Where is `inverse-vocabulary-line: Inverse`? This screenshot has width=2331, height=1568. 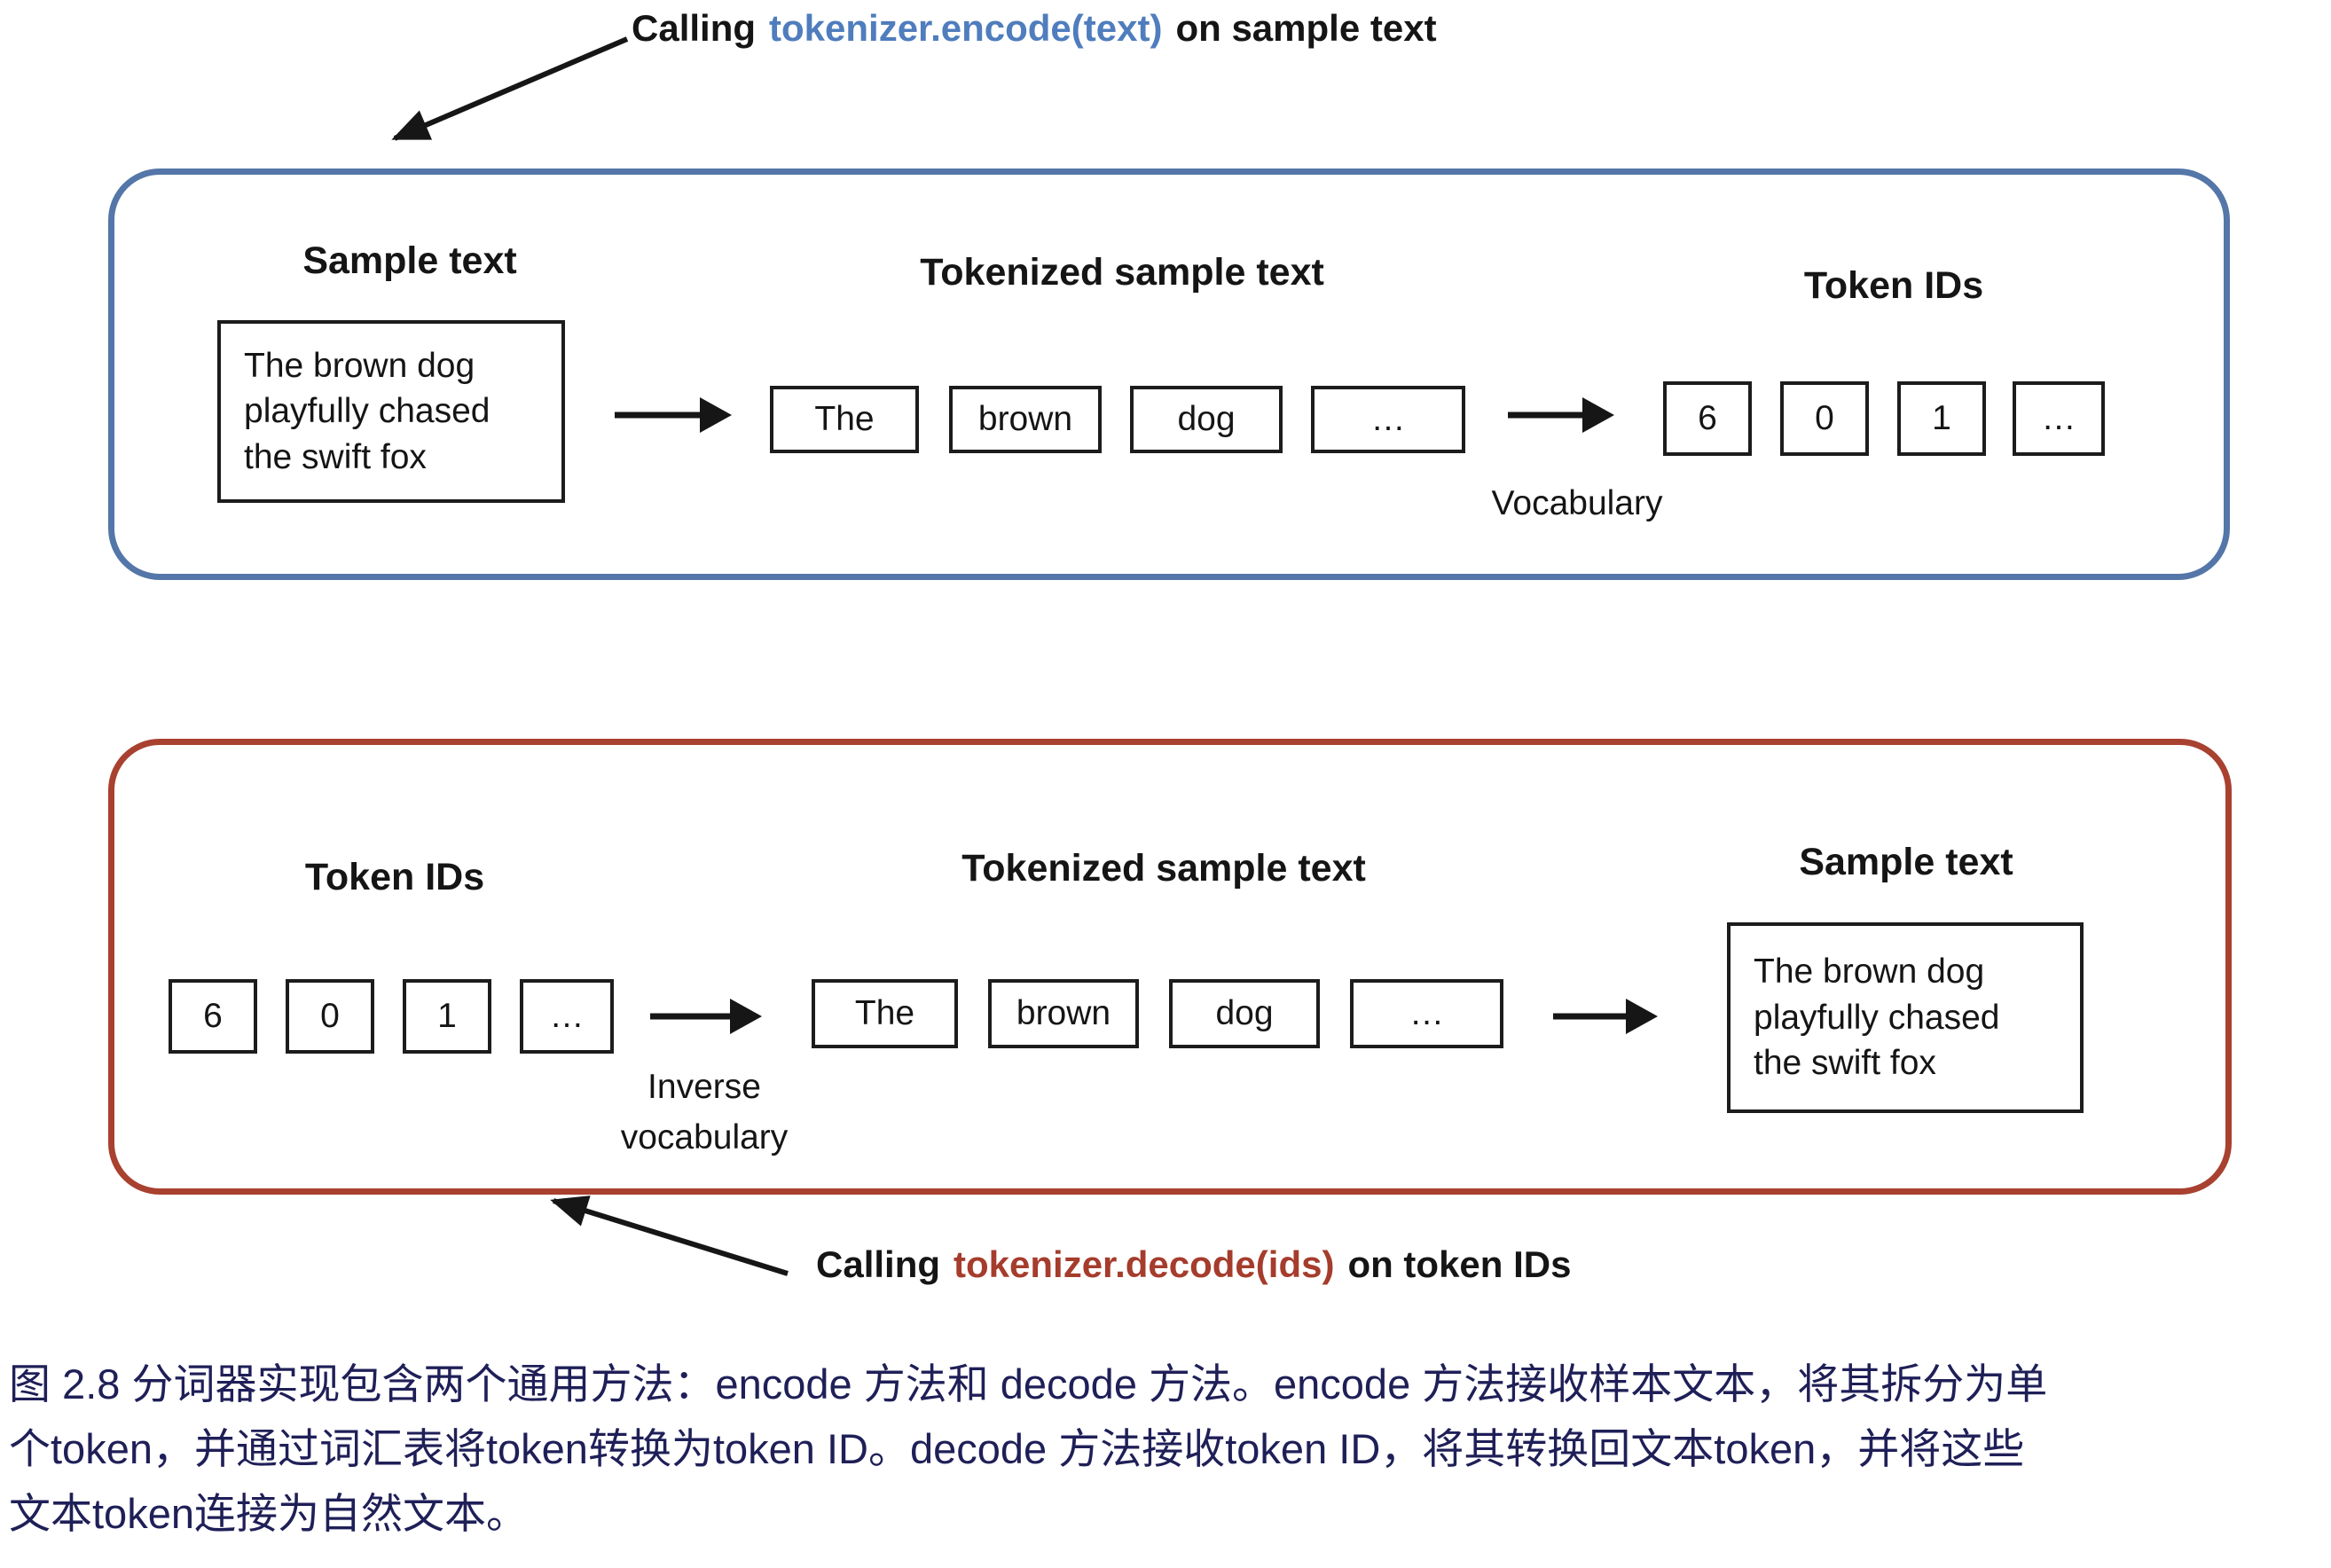
inverse-vocabulary-line: Inverse is located at coordinates (704, 1087).